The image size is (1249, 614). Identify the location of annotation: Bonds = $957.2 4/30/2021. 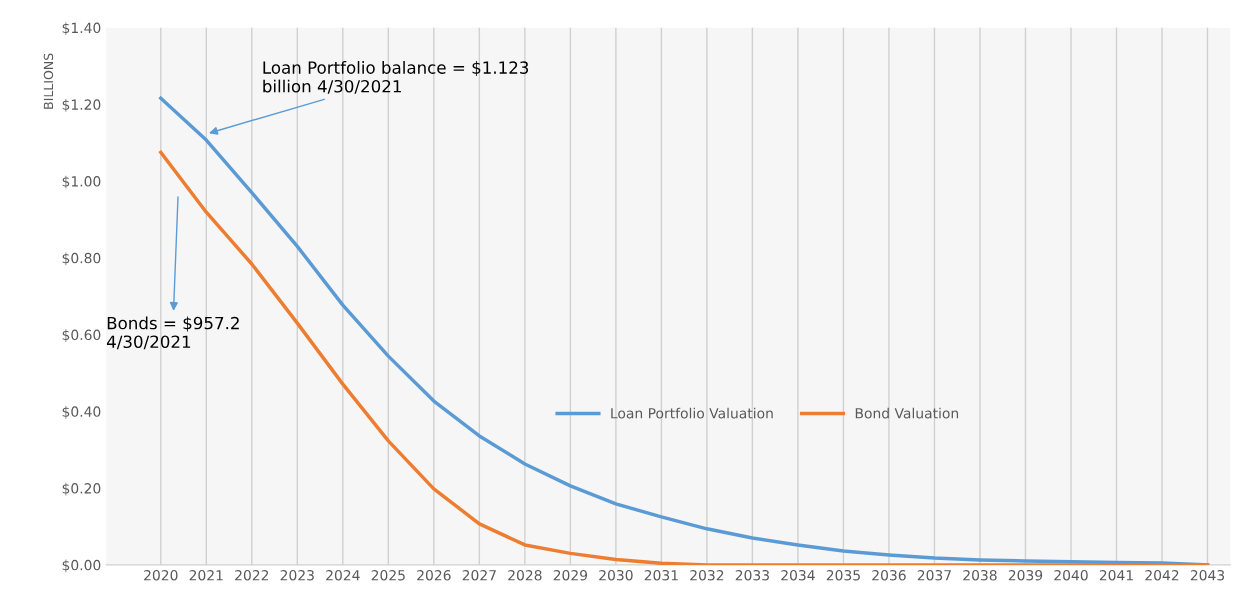
(172, 333).